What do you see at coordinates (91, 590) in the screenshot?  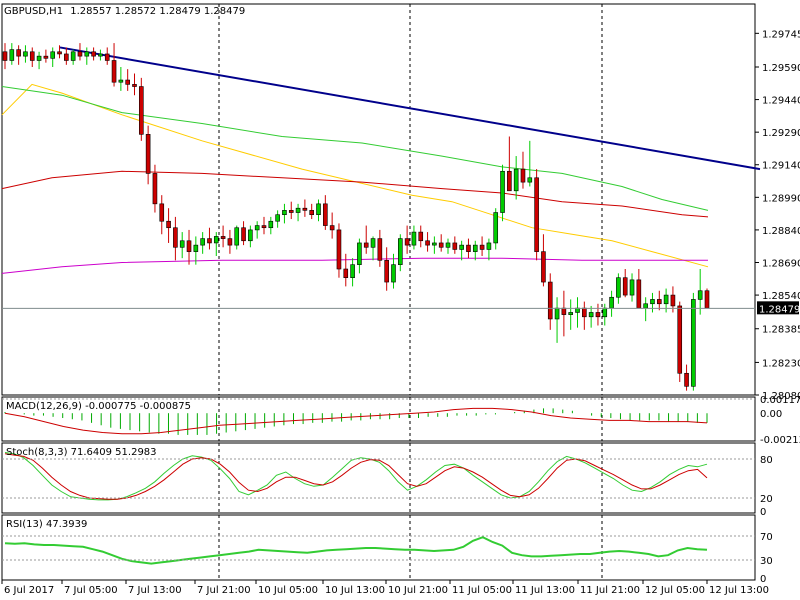 I see `time-tick-label: 7 Jul 05:00` at bounding box center [91, 590].